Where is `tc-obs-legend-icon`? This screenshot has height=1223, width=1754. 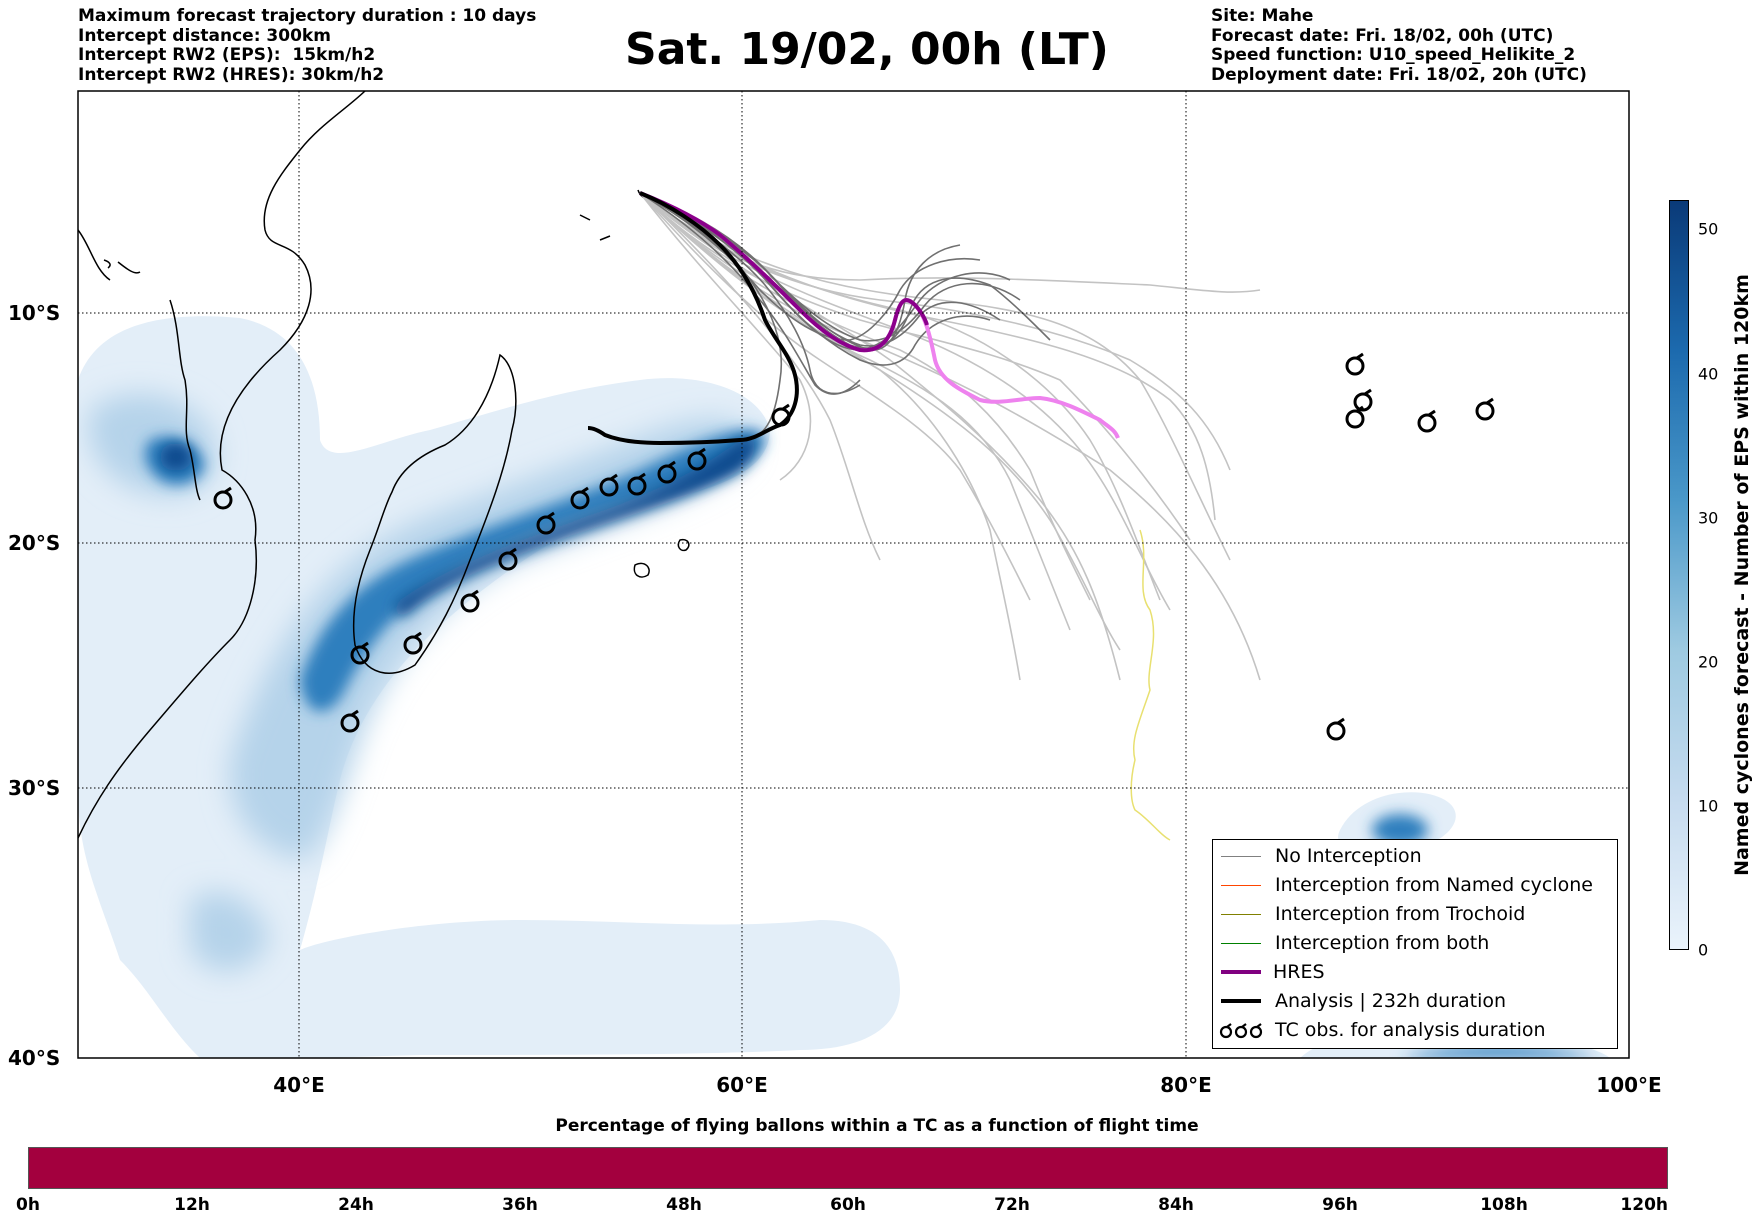 tc-obs-legend-icon is located at coordinates (1241, 1031).